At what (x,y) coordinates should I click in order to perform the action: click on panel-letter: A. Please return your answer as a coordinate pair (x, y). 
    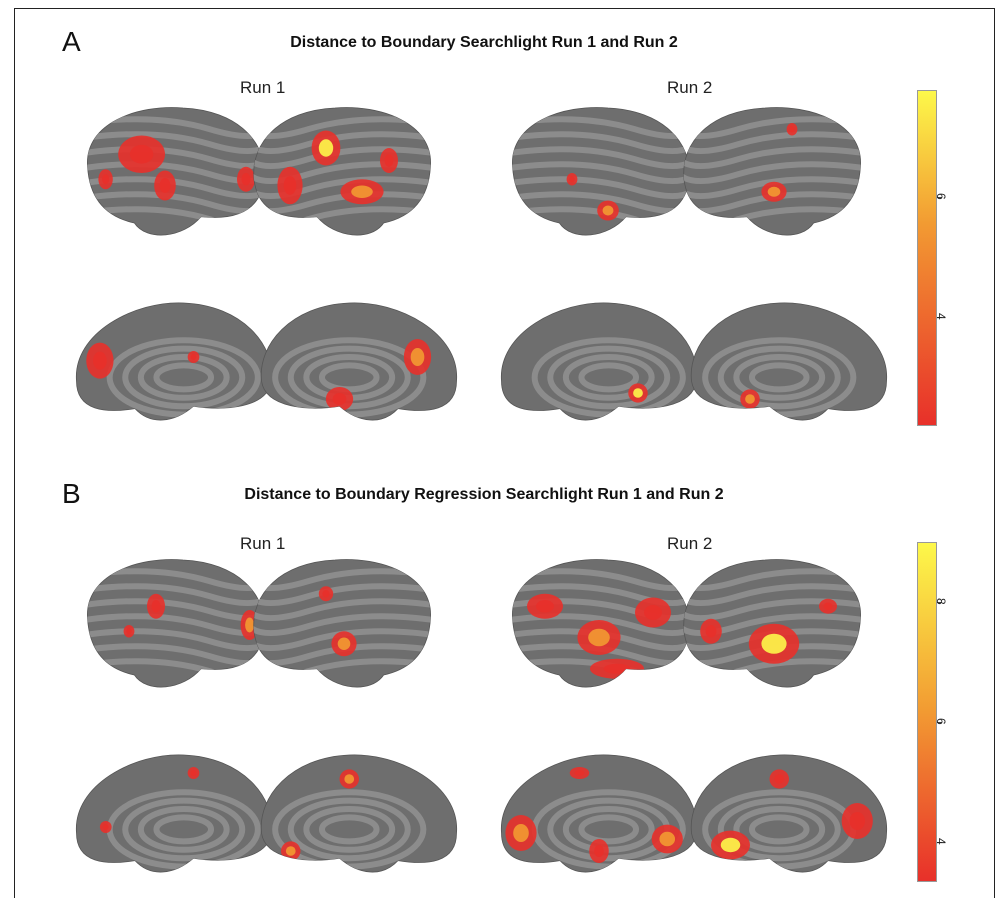
    Looking at the image, I should click on (71, 41).